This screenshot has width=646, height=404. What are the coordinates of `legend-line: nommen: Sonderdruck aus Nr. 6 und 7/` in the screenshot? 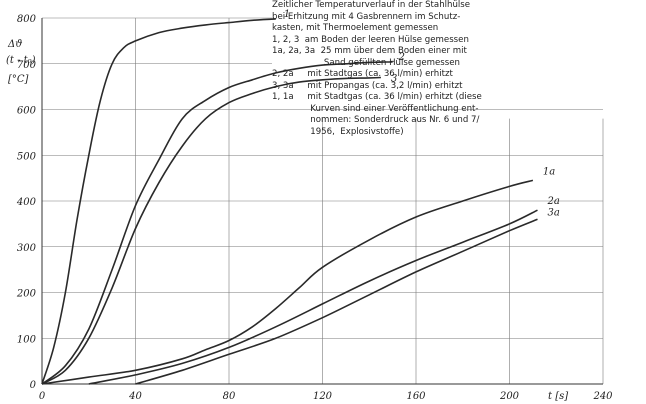 It's located at (376, 120).